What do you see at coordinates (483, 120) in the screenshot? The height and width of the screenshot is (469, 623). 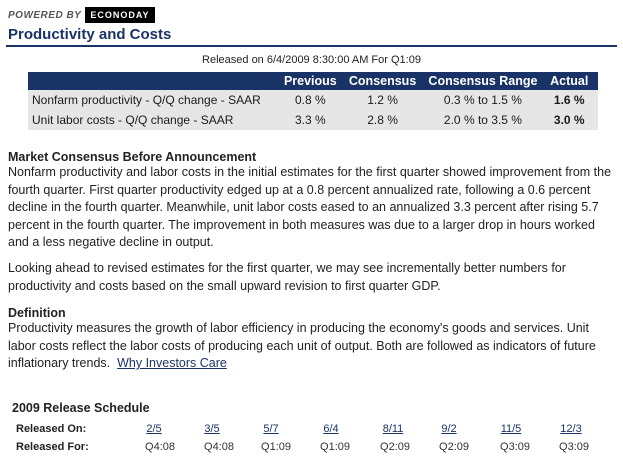 I see `consensus-range-value: 2.0 % to 3.5 %` at bounding box center [483, 120].